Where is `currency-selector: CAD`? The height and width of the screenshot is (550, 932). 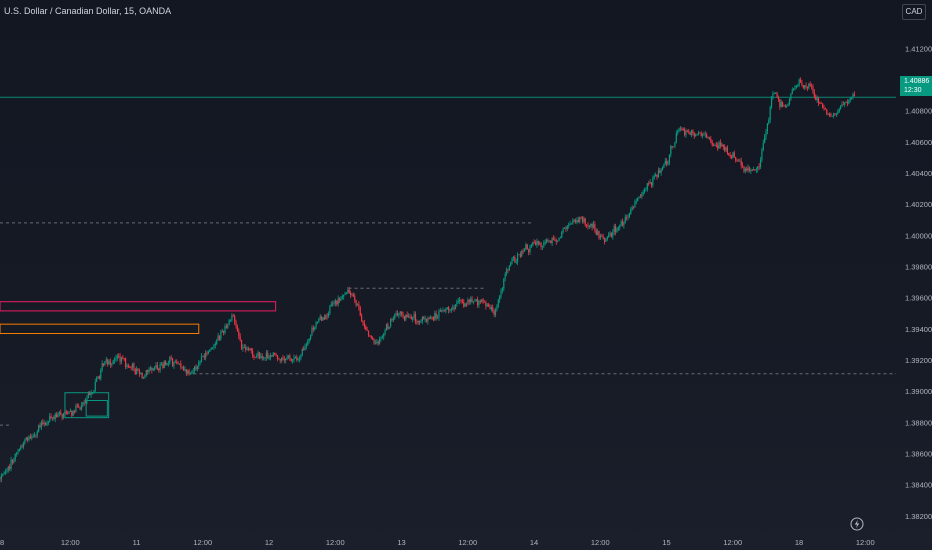
currency-selector: CAD is located at coordinates (914, 12).